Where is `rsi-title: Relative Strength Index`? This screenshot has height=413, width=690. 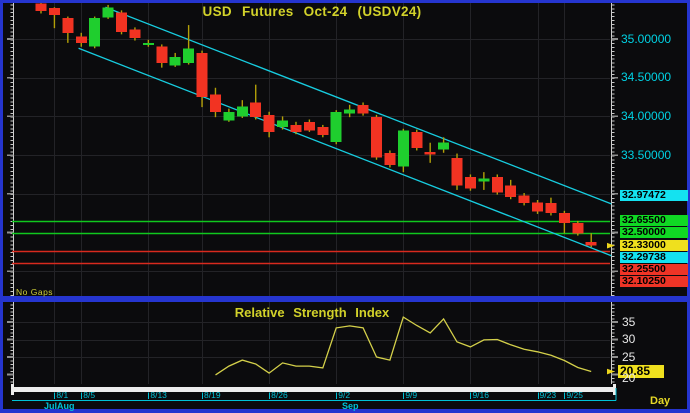
rsi-title: Relative Strength Index is located at coordinates (312, 312).